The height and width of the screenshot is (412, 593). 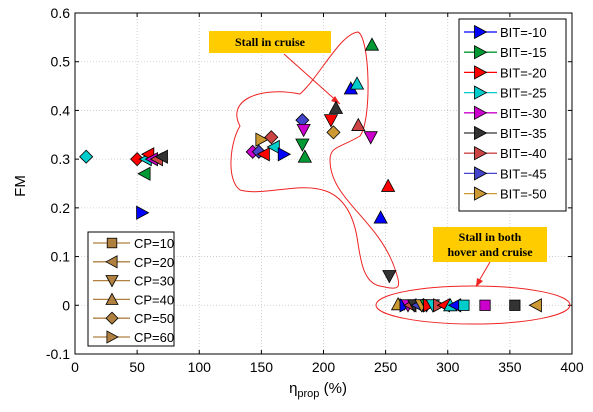 I want to click on stall-in-cruise-label: Stall in cruise, so click(x=270, y=42).